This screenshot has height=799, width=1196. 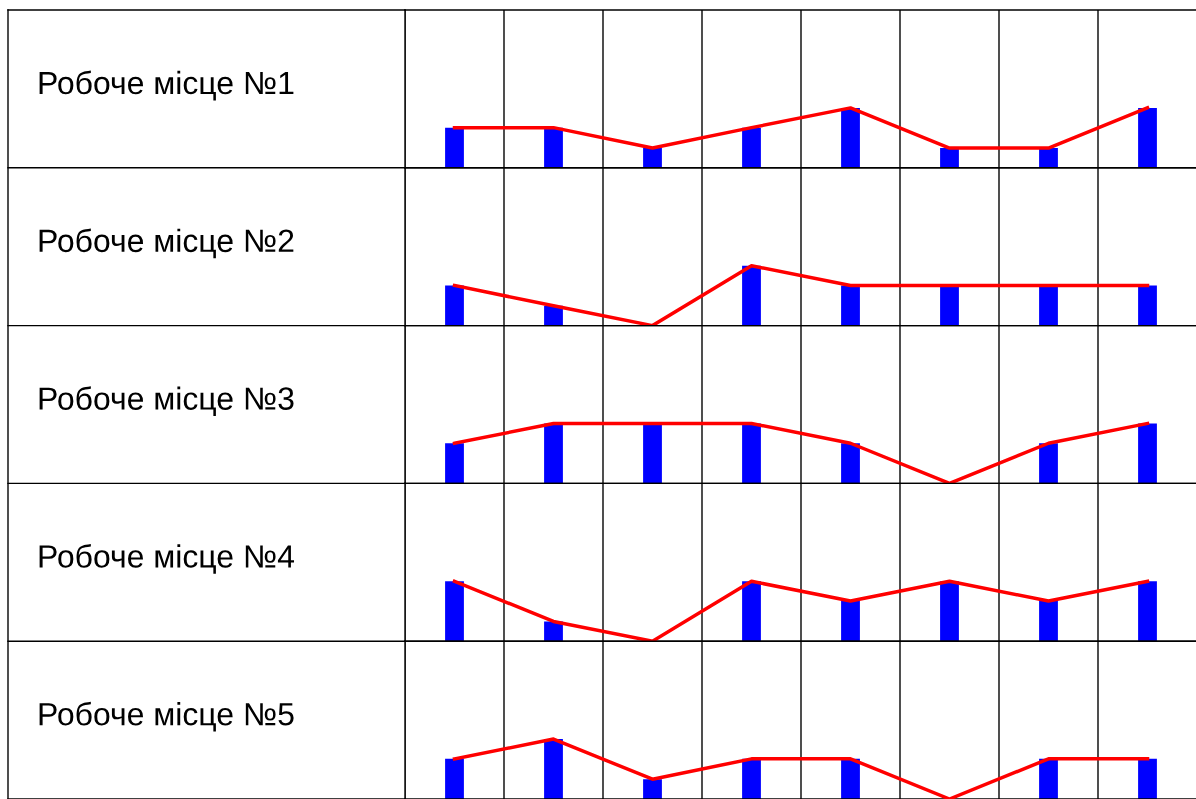 I want to click on chart-title: Робоче місце №4, so click(x=167, y=558).